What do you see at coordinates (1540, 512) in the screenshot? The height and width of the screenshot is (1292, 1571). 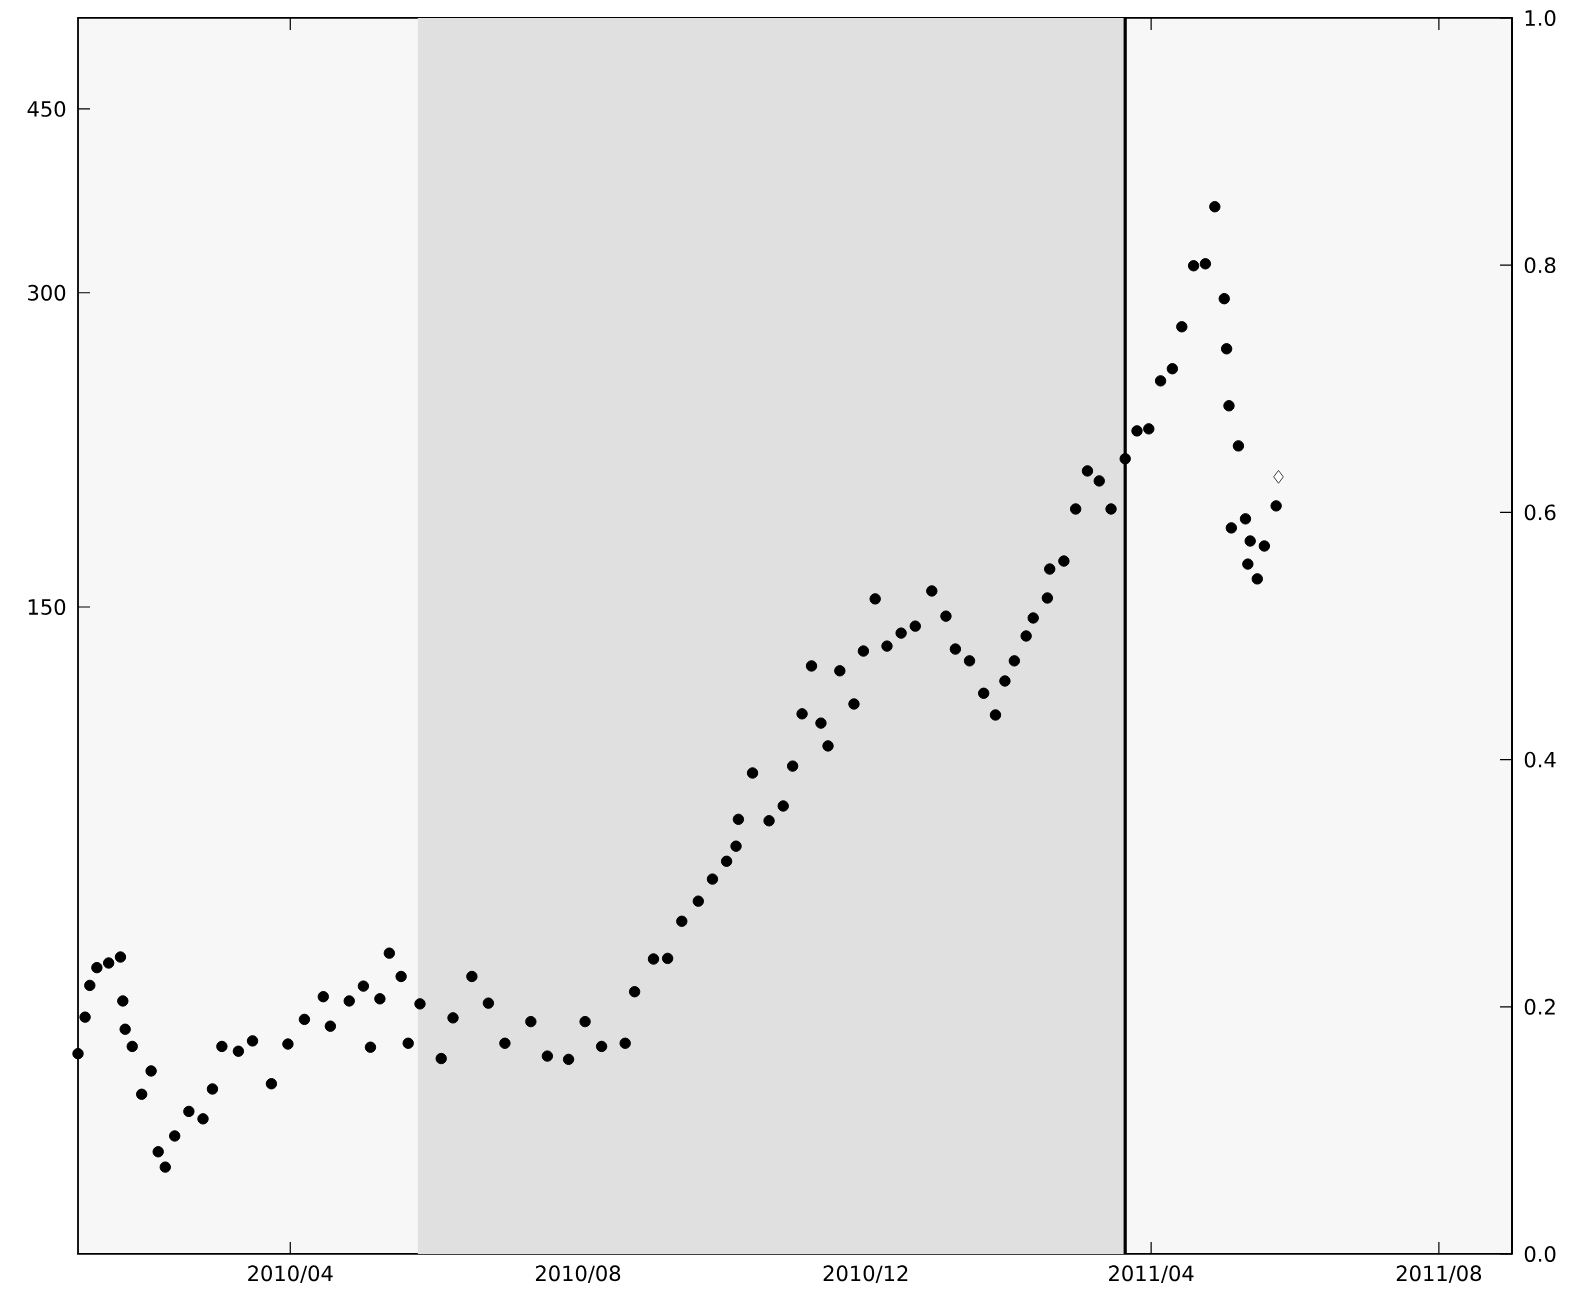 I see `y2-tick-label: 0.6` at bounding box center [1540, 512].